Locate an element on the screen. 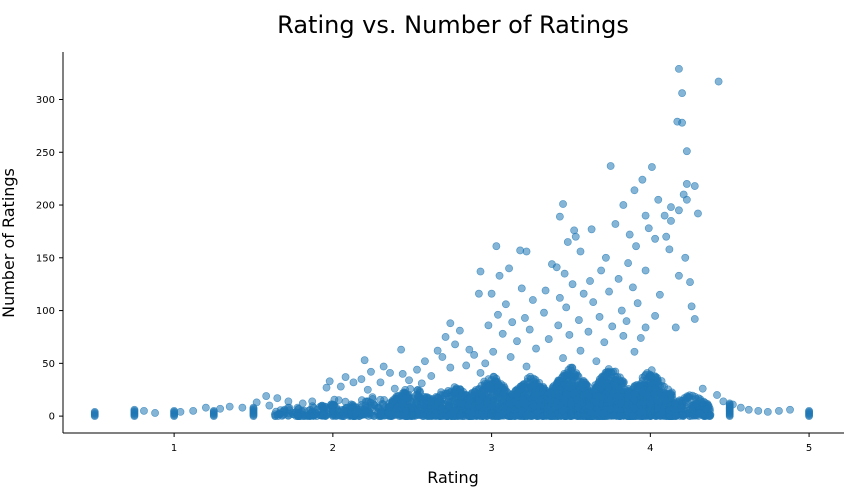  x-tick-label: 5 is located at coordinates (809, 448).